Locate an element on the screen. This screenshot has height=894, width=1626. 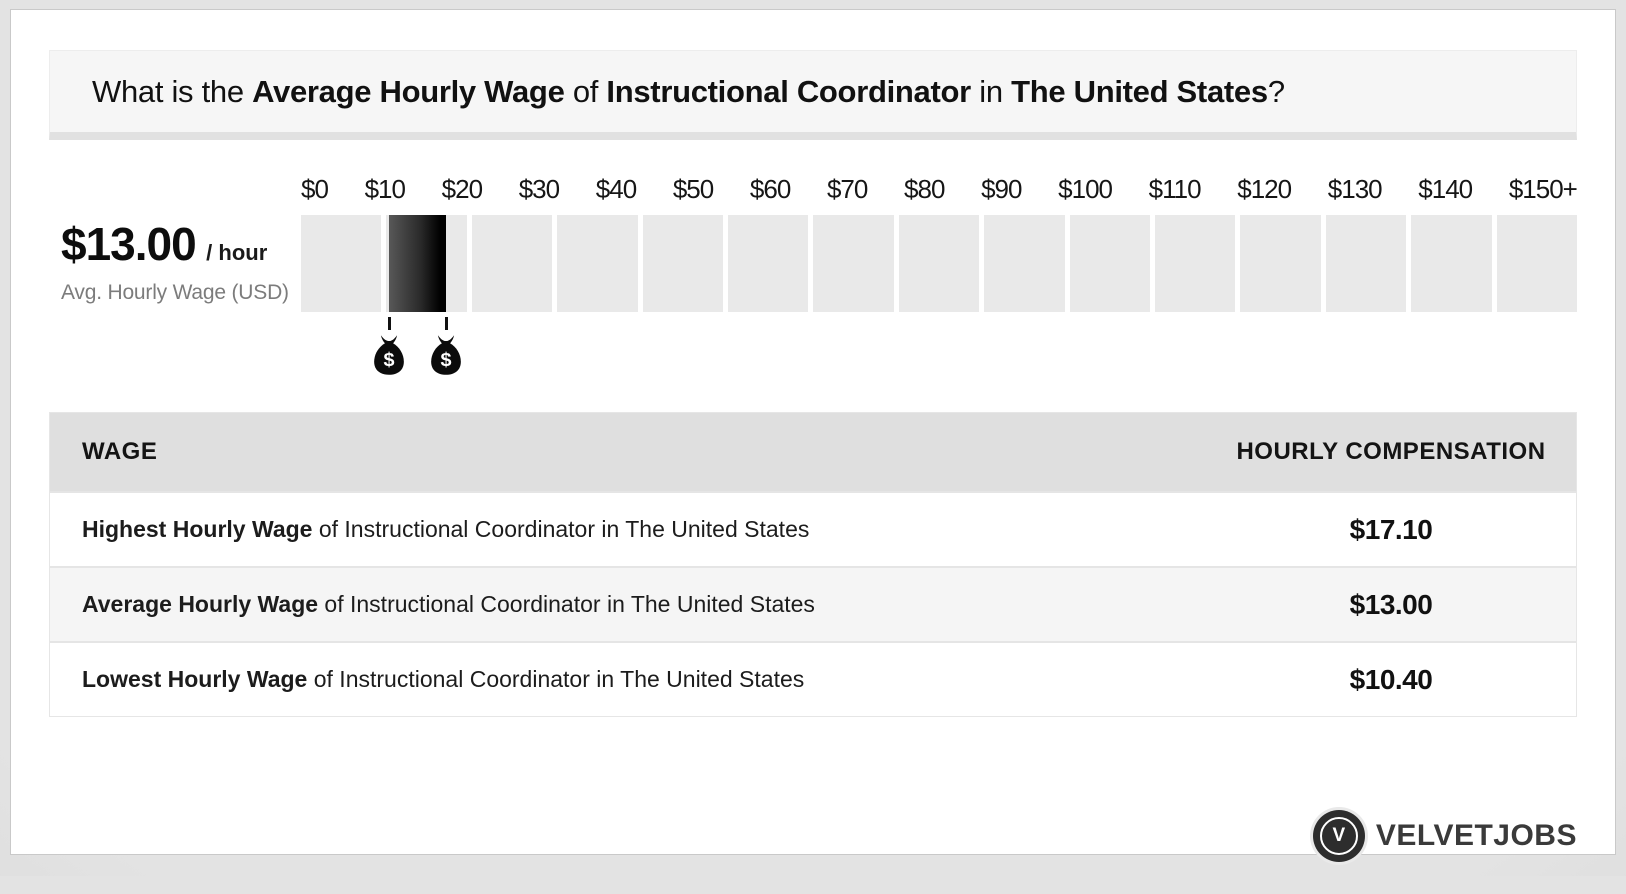
axis-tick-label: $120 is located at coordinates (1264, 189).